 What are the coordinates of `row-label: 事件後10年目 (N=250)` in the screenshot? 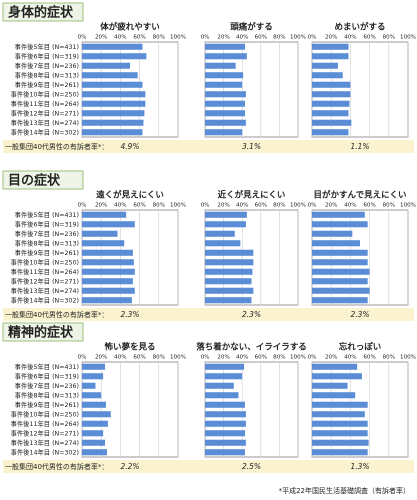 It's located at (45, 413).